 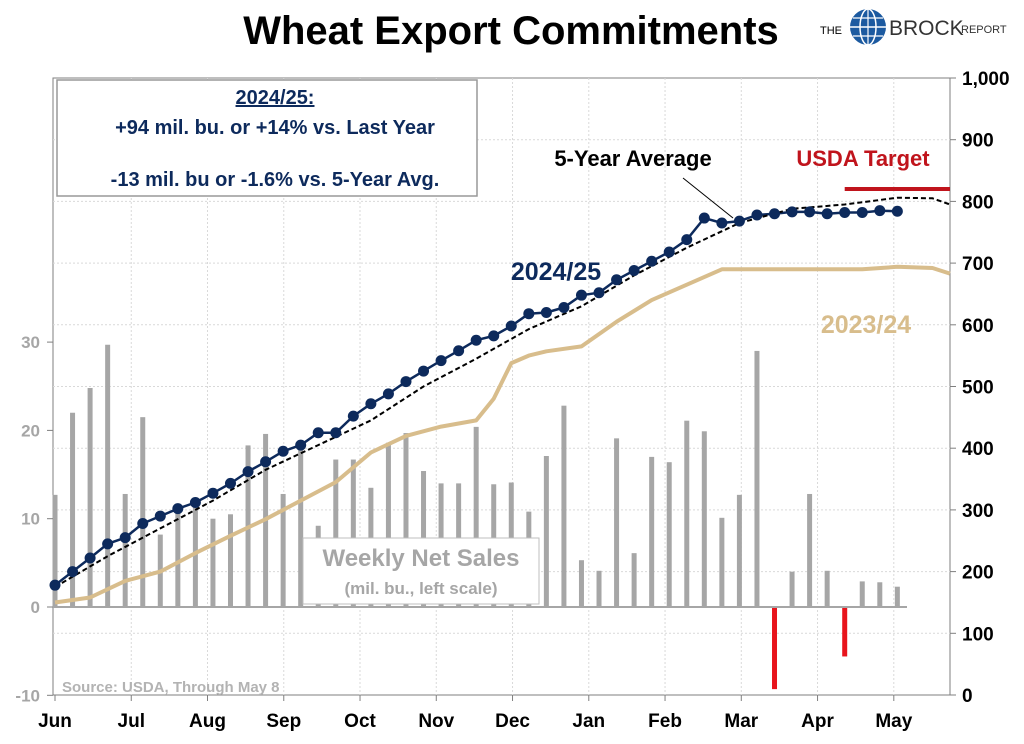 What do you see at coordinates (360, 721) in the screenshot?
I see `x-axis-label: Oct` at bounding box center [360, 721].